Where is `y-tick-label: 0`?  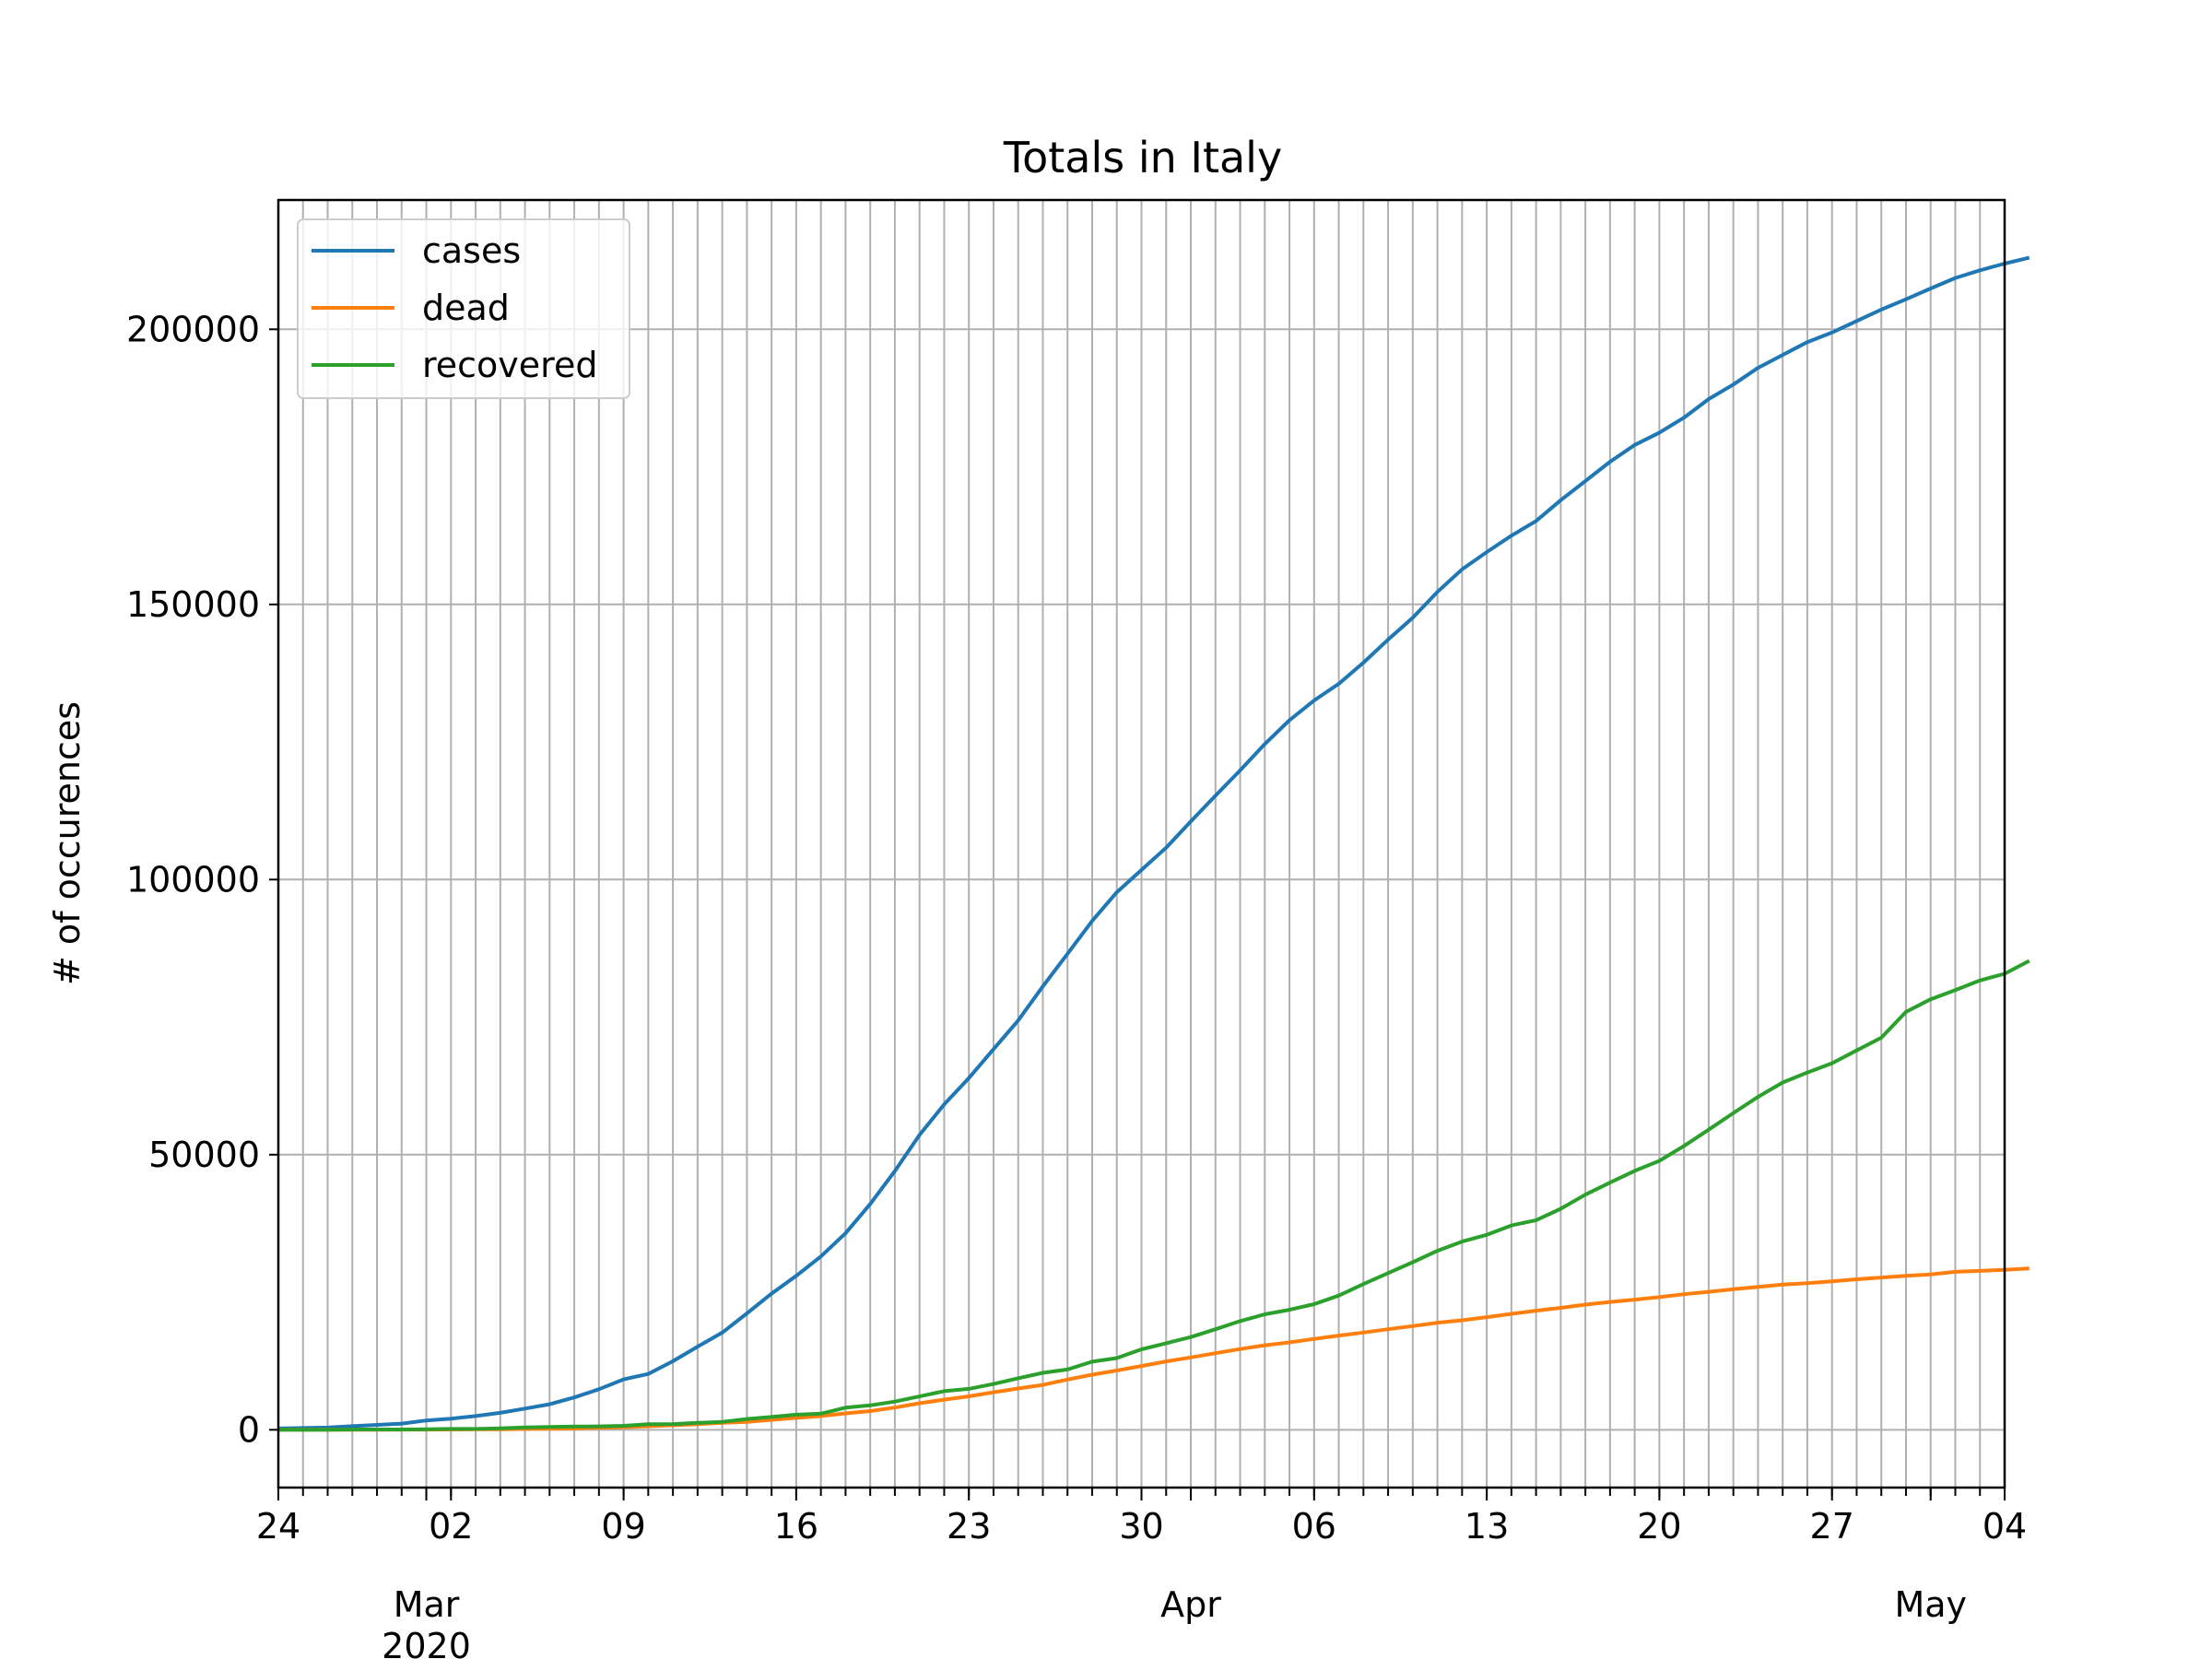
y-tick-label: 0 is located at coordinates (249, 1429).